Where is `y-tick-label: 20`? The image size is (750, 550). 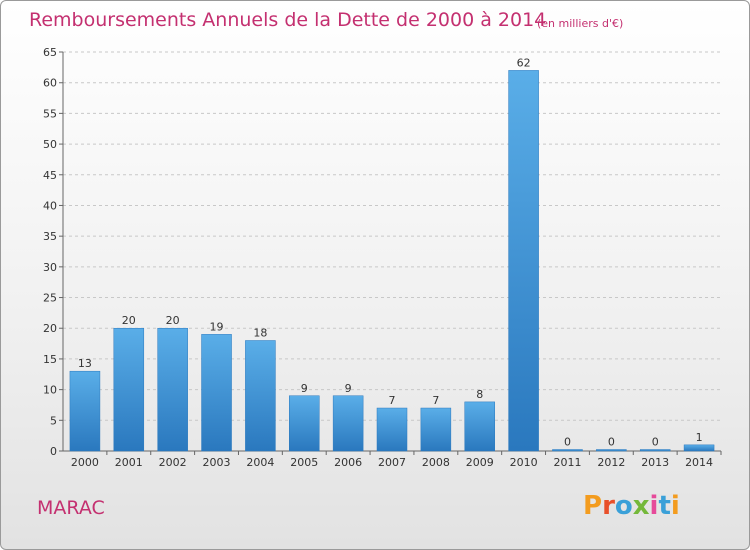
y-tick-label: 20 is located at coordinates (50, 328).